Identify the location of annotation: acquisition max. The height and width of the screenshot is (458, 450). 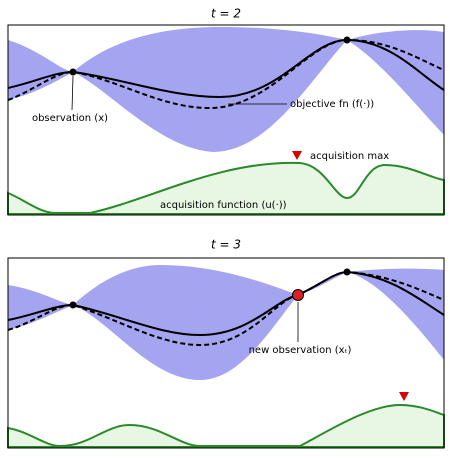
(349, 156).